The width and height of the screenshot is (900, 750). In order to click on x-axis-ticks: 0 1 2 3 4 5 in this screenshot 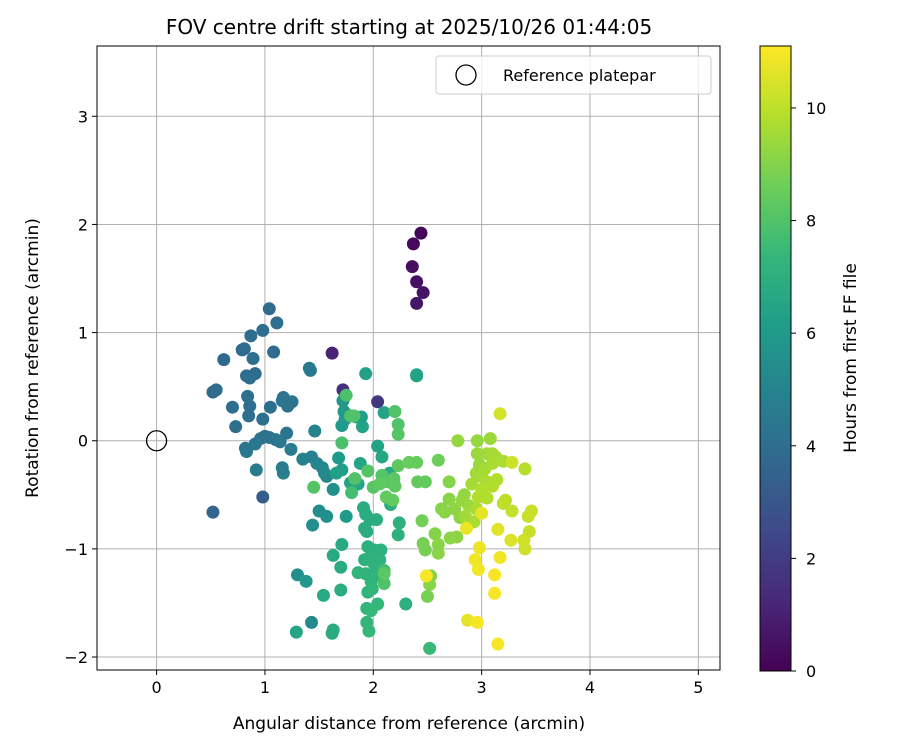, I will do `click(427, 683)`.